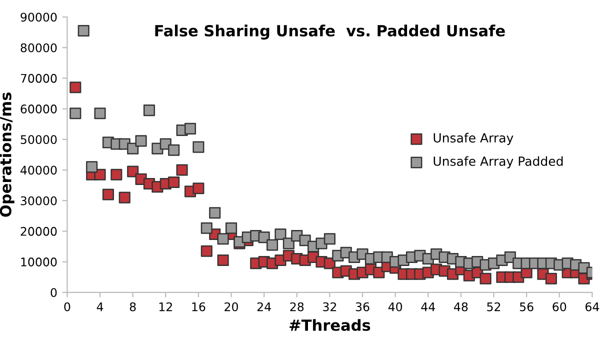 Image resolution: width=600 pixels, height=340 pixels. I want to click on chart-title: False Sharing Unsafe vs. Padded Unsafe, so click(330, 32).